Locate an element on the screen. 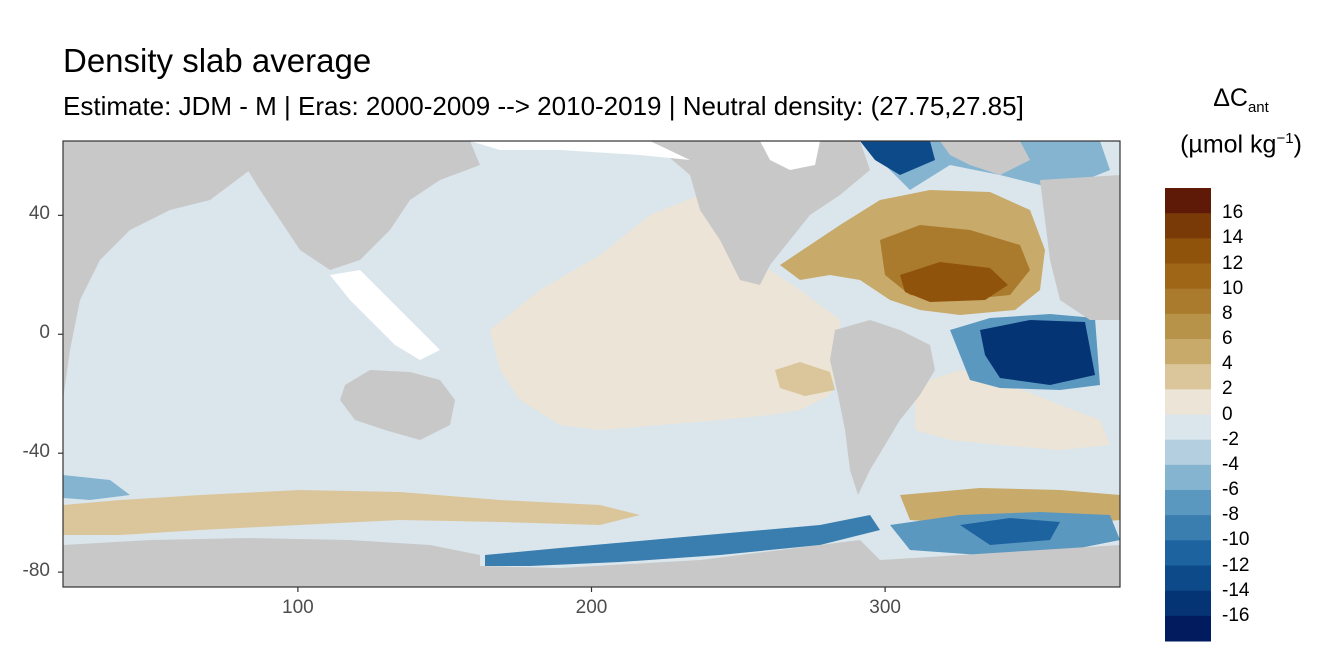 Image resolution: width=1344 pixels, height=672 pixels. y-tick-label: -40 is located at coordinates (36, 452).